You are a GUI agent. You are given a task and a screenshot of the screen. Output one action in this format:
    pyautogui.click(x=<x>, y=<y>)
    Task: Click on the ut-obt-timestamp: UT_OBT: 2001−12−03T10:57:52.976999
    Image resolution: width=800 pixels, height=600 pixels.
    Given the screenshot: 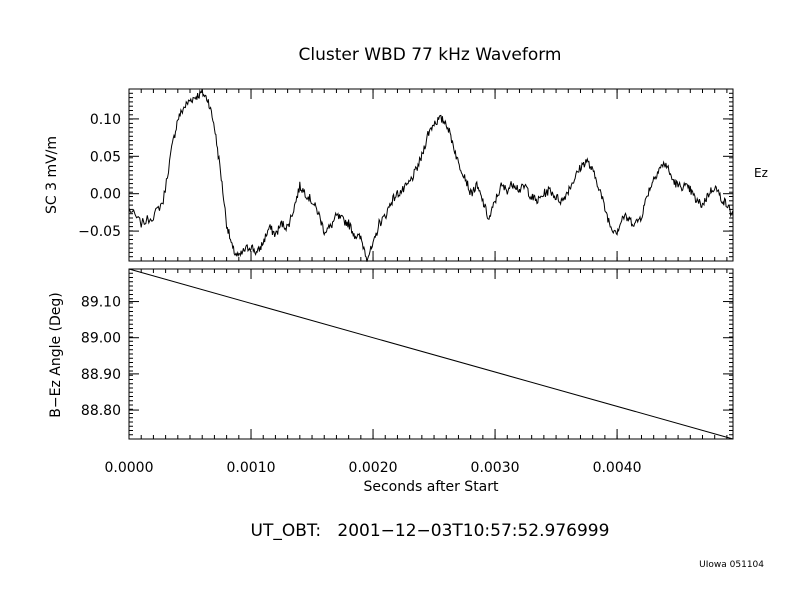 What is the action you would take?
    pyautogui.click(x=430, y=531)
    